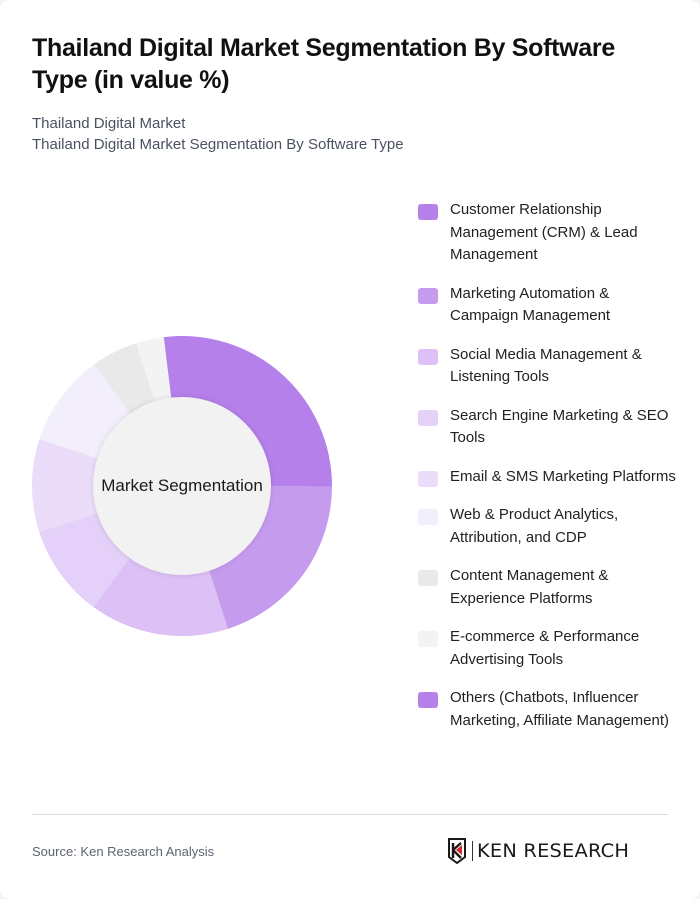 The image size is (700, 899). Describe the element at coordinates (472, 851) in the screenshot. I see `logo-separator` at that location.